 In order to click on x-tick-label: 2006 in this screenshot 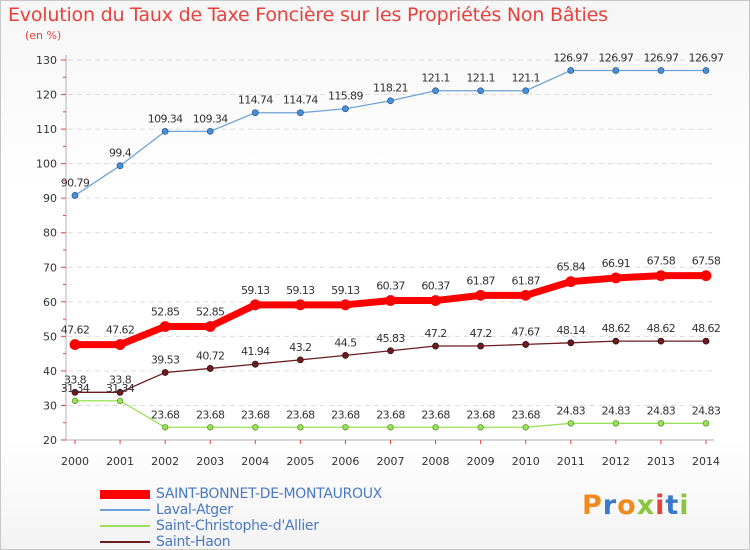, I will do `click(345, 461)`.